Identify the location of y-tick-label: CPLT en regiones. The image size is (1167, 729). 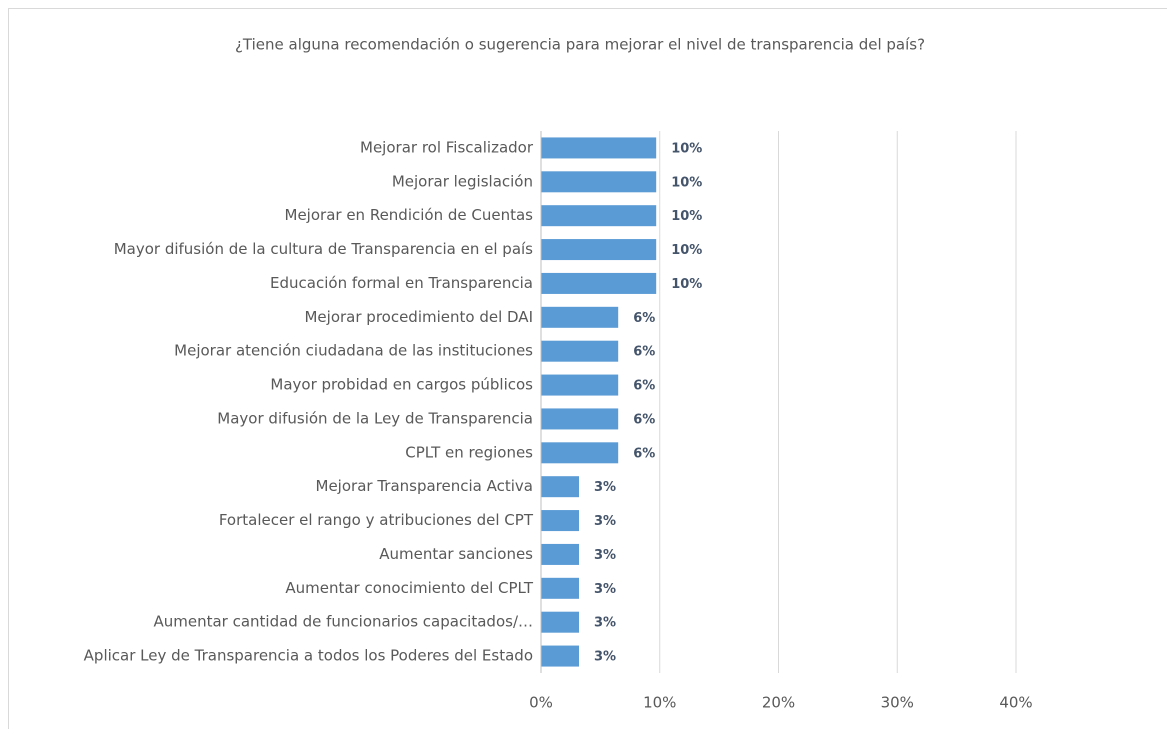
(469, 452).